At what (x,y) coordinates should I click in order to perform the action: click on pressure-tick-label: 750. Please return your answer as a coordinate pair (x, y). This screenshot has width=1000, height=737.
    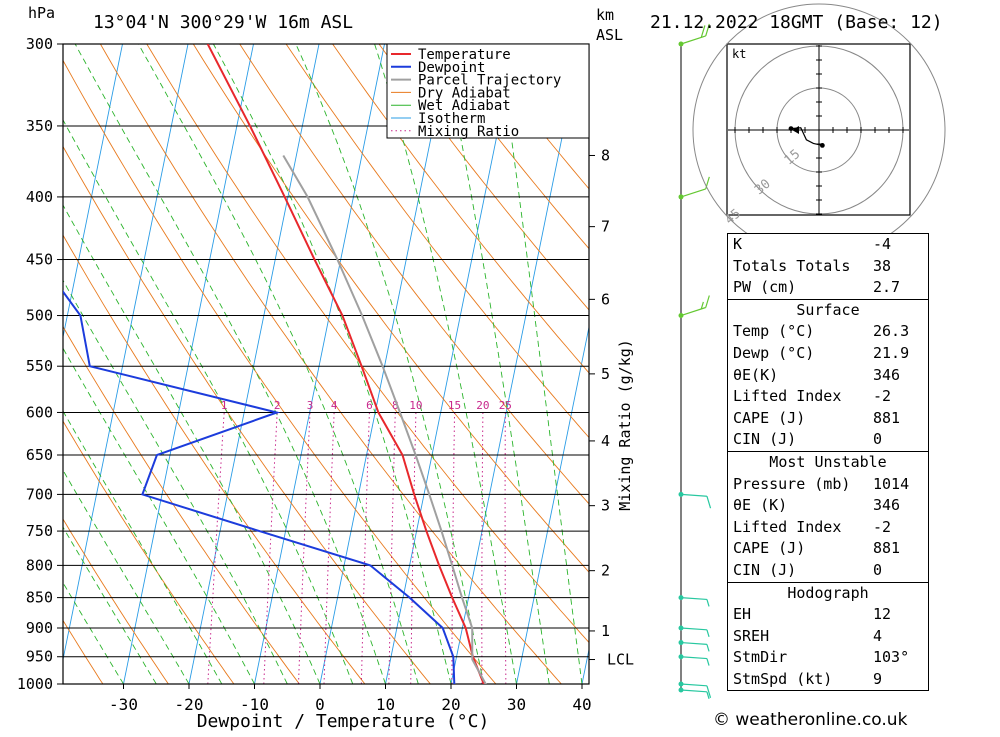
    Looking at the image, I should click on (39, 531).